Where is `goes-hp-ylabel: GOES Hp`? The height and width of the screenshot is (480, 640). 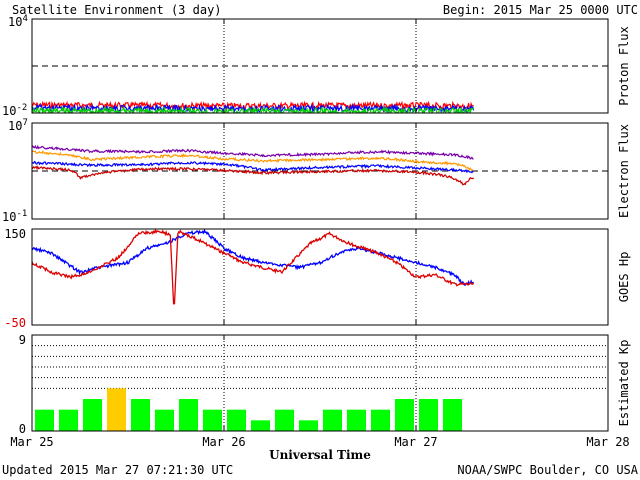
goes-hp-ylabel: GOES Hp is located at coordinates (624, 277).